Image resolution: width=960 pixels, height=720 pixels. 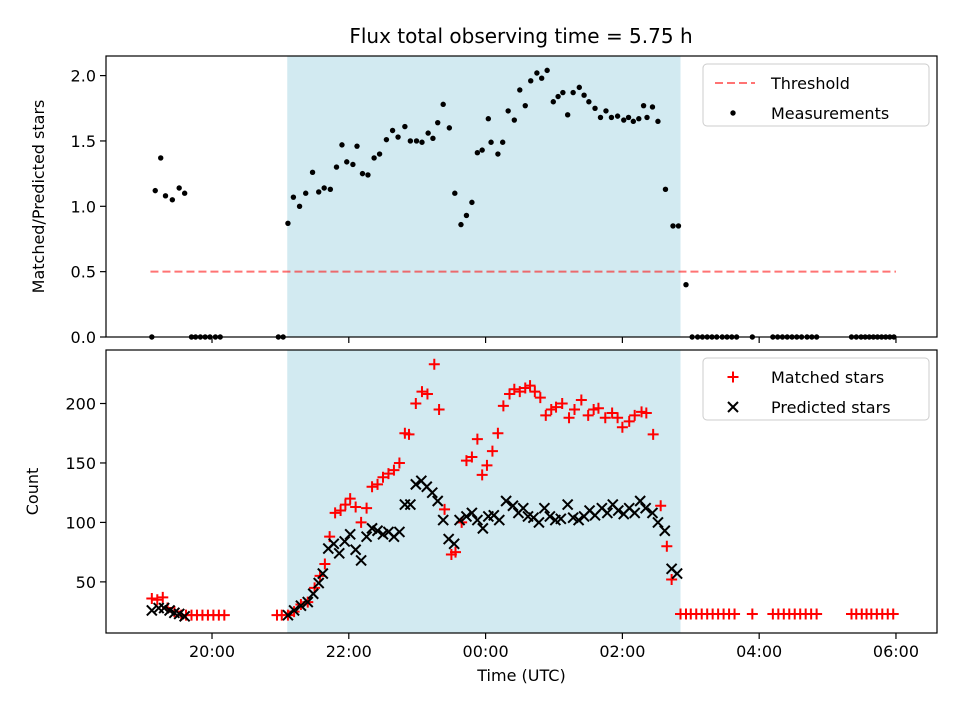 What do you see at coordinates (86, 582) in the screenshot?
I see `bottom-y-tick-label-0: 50` at bounding box center [86, 582].